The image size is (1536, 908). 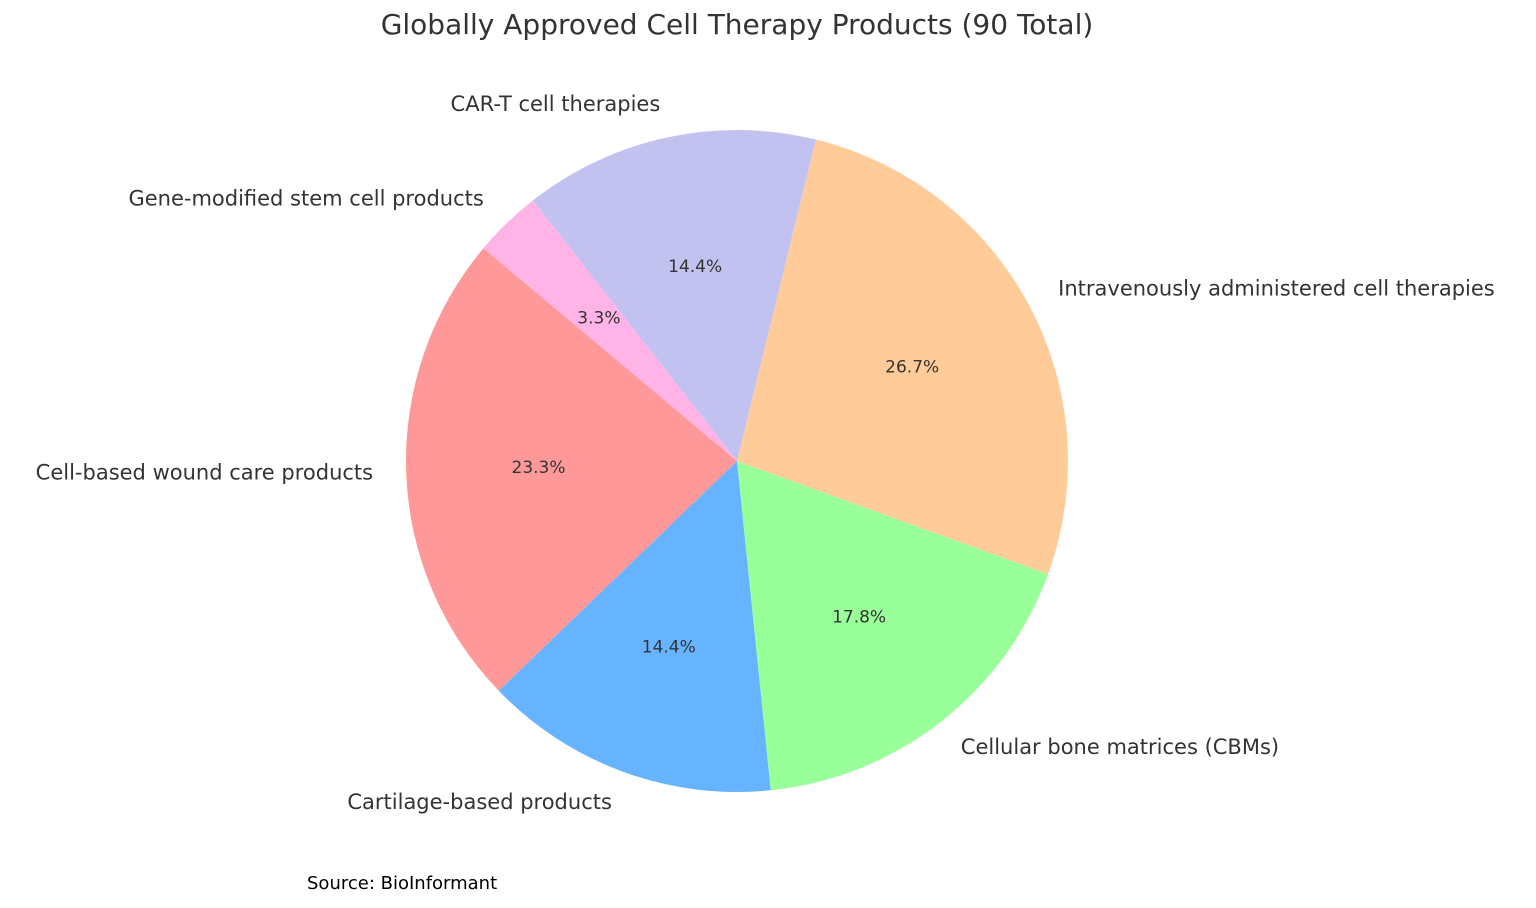 I want to click on slice-label: Gene-modified stem cell products, so click(x=305, y=198).